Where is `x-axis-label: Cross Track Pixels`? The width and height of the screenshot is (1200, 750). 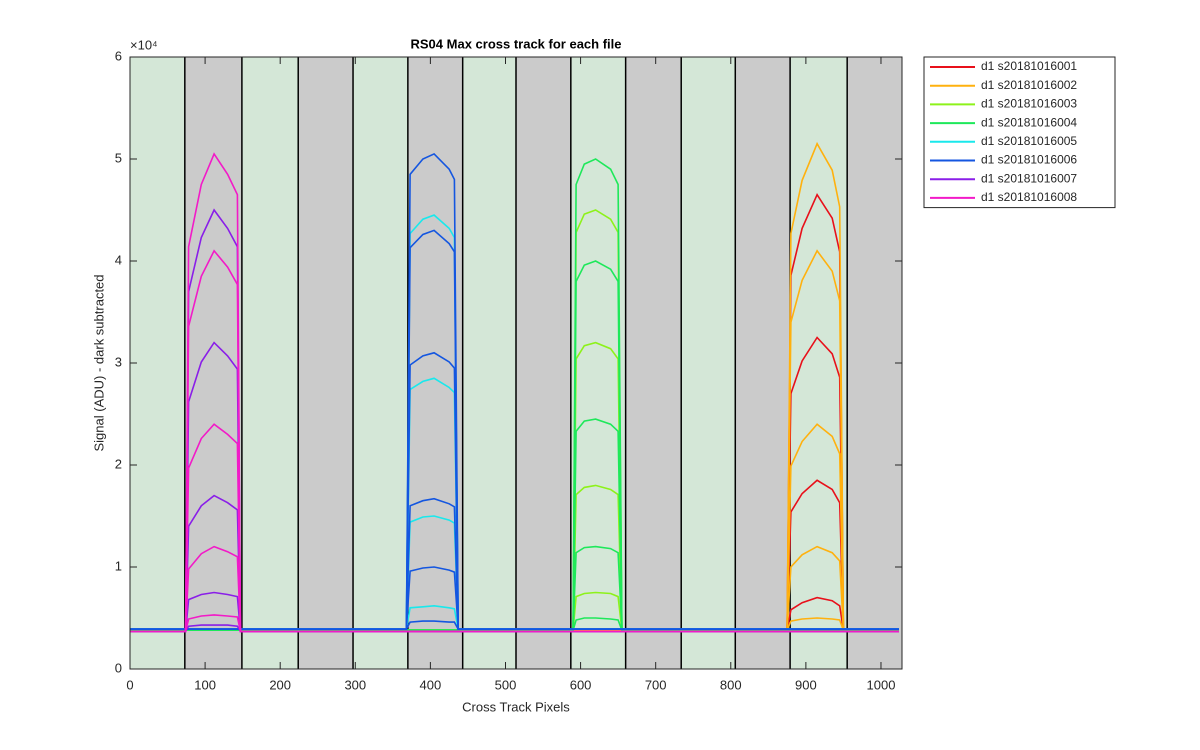
x-axis-label: Cross Track Pixels is located at coordinates (516, 706).